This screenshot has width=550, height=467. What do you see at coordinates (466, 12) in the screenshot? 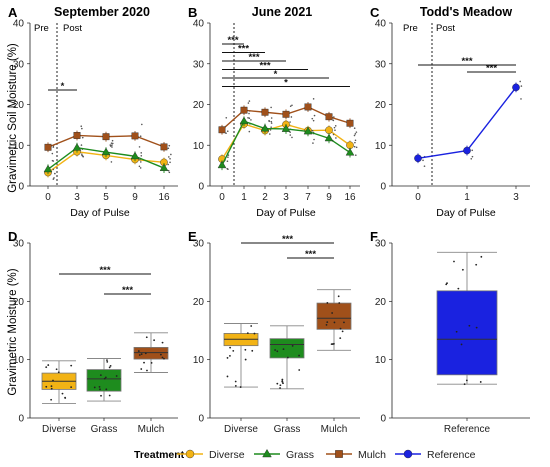
I see `panel-c-title: Todd's Meadow` at bounding box center [466, 12].